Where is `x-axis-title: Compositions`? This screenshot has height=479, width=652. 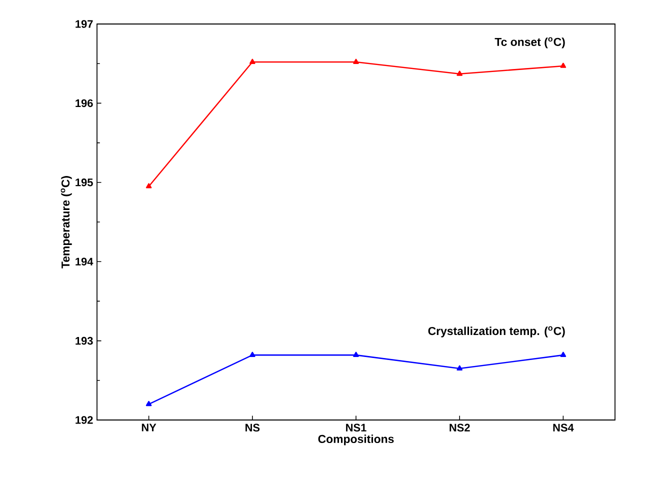
x-axis-title: Compositions is located at coordinates (356, 440).